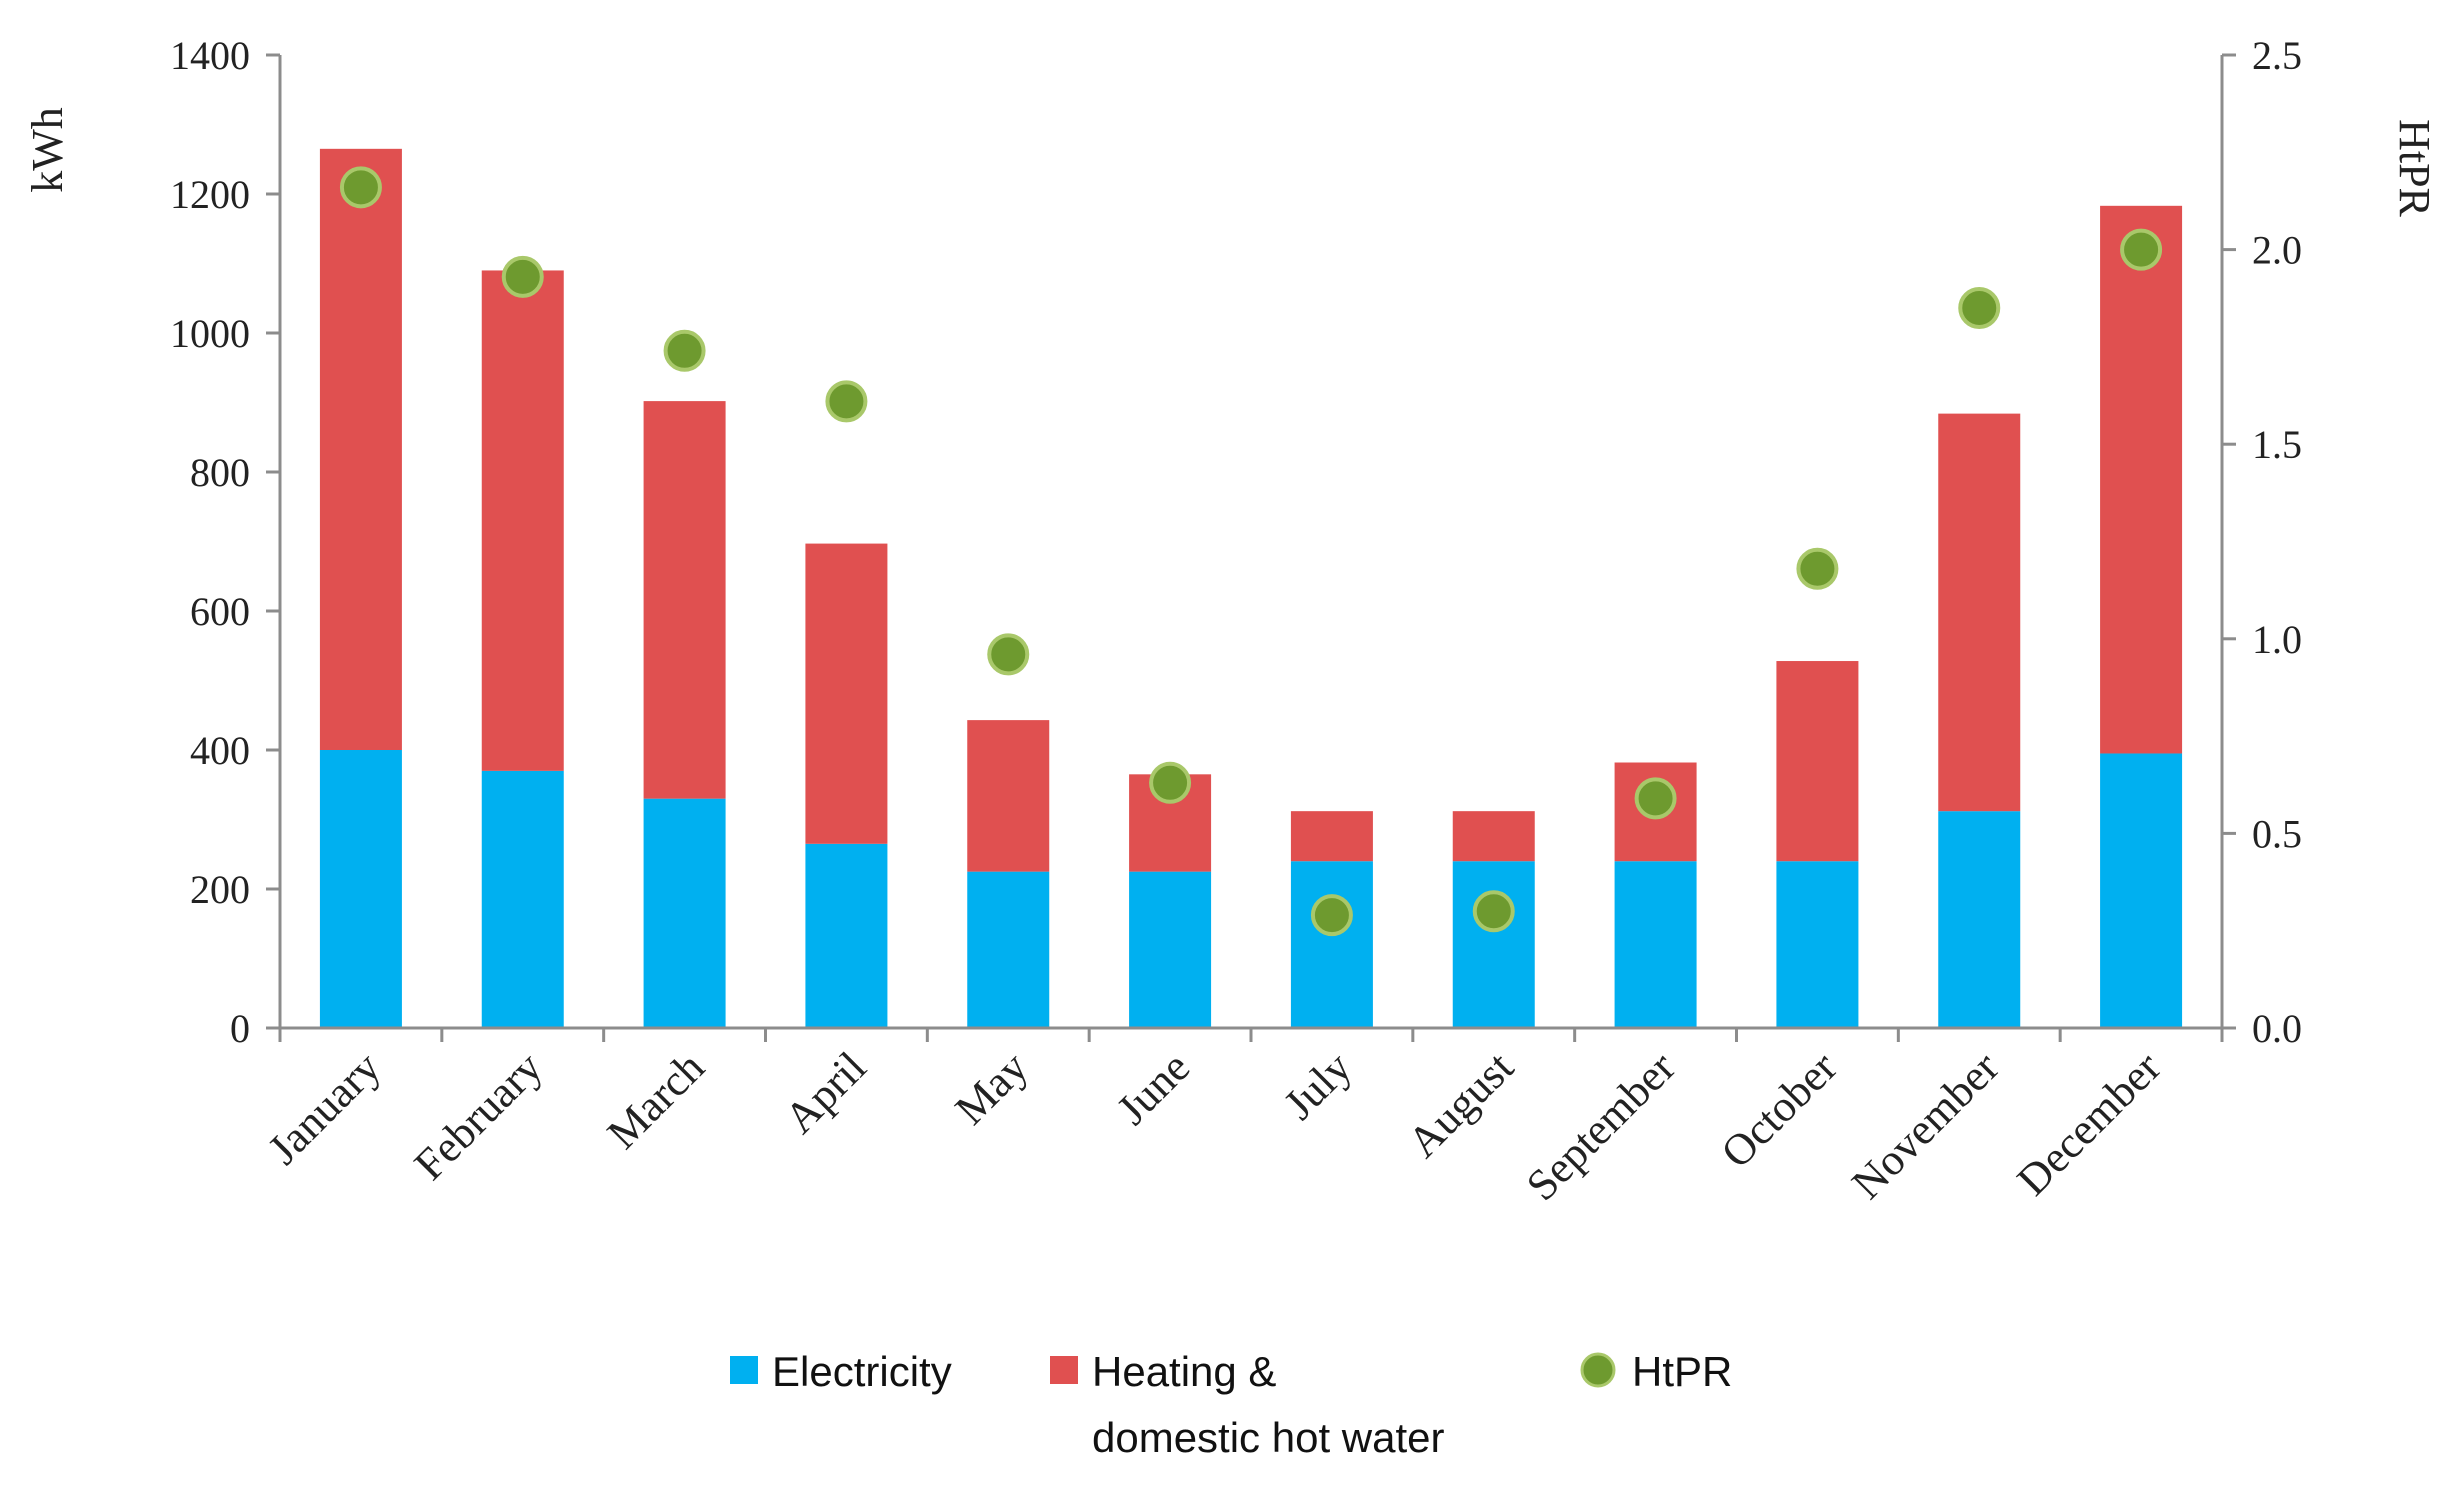  I want to click on htpr-point-april, so click(846, 401).